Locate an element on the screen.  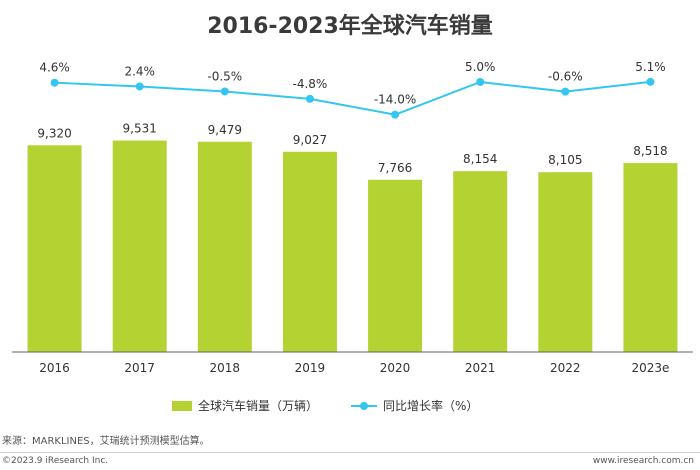
x-tick-label: 2020 is located at coordinates (395, 368).